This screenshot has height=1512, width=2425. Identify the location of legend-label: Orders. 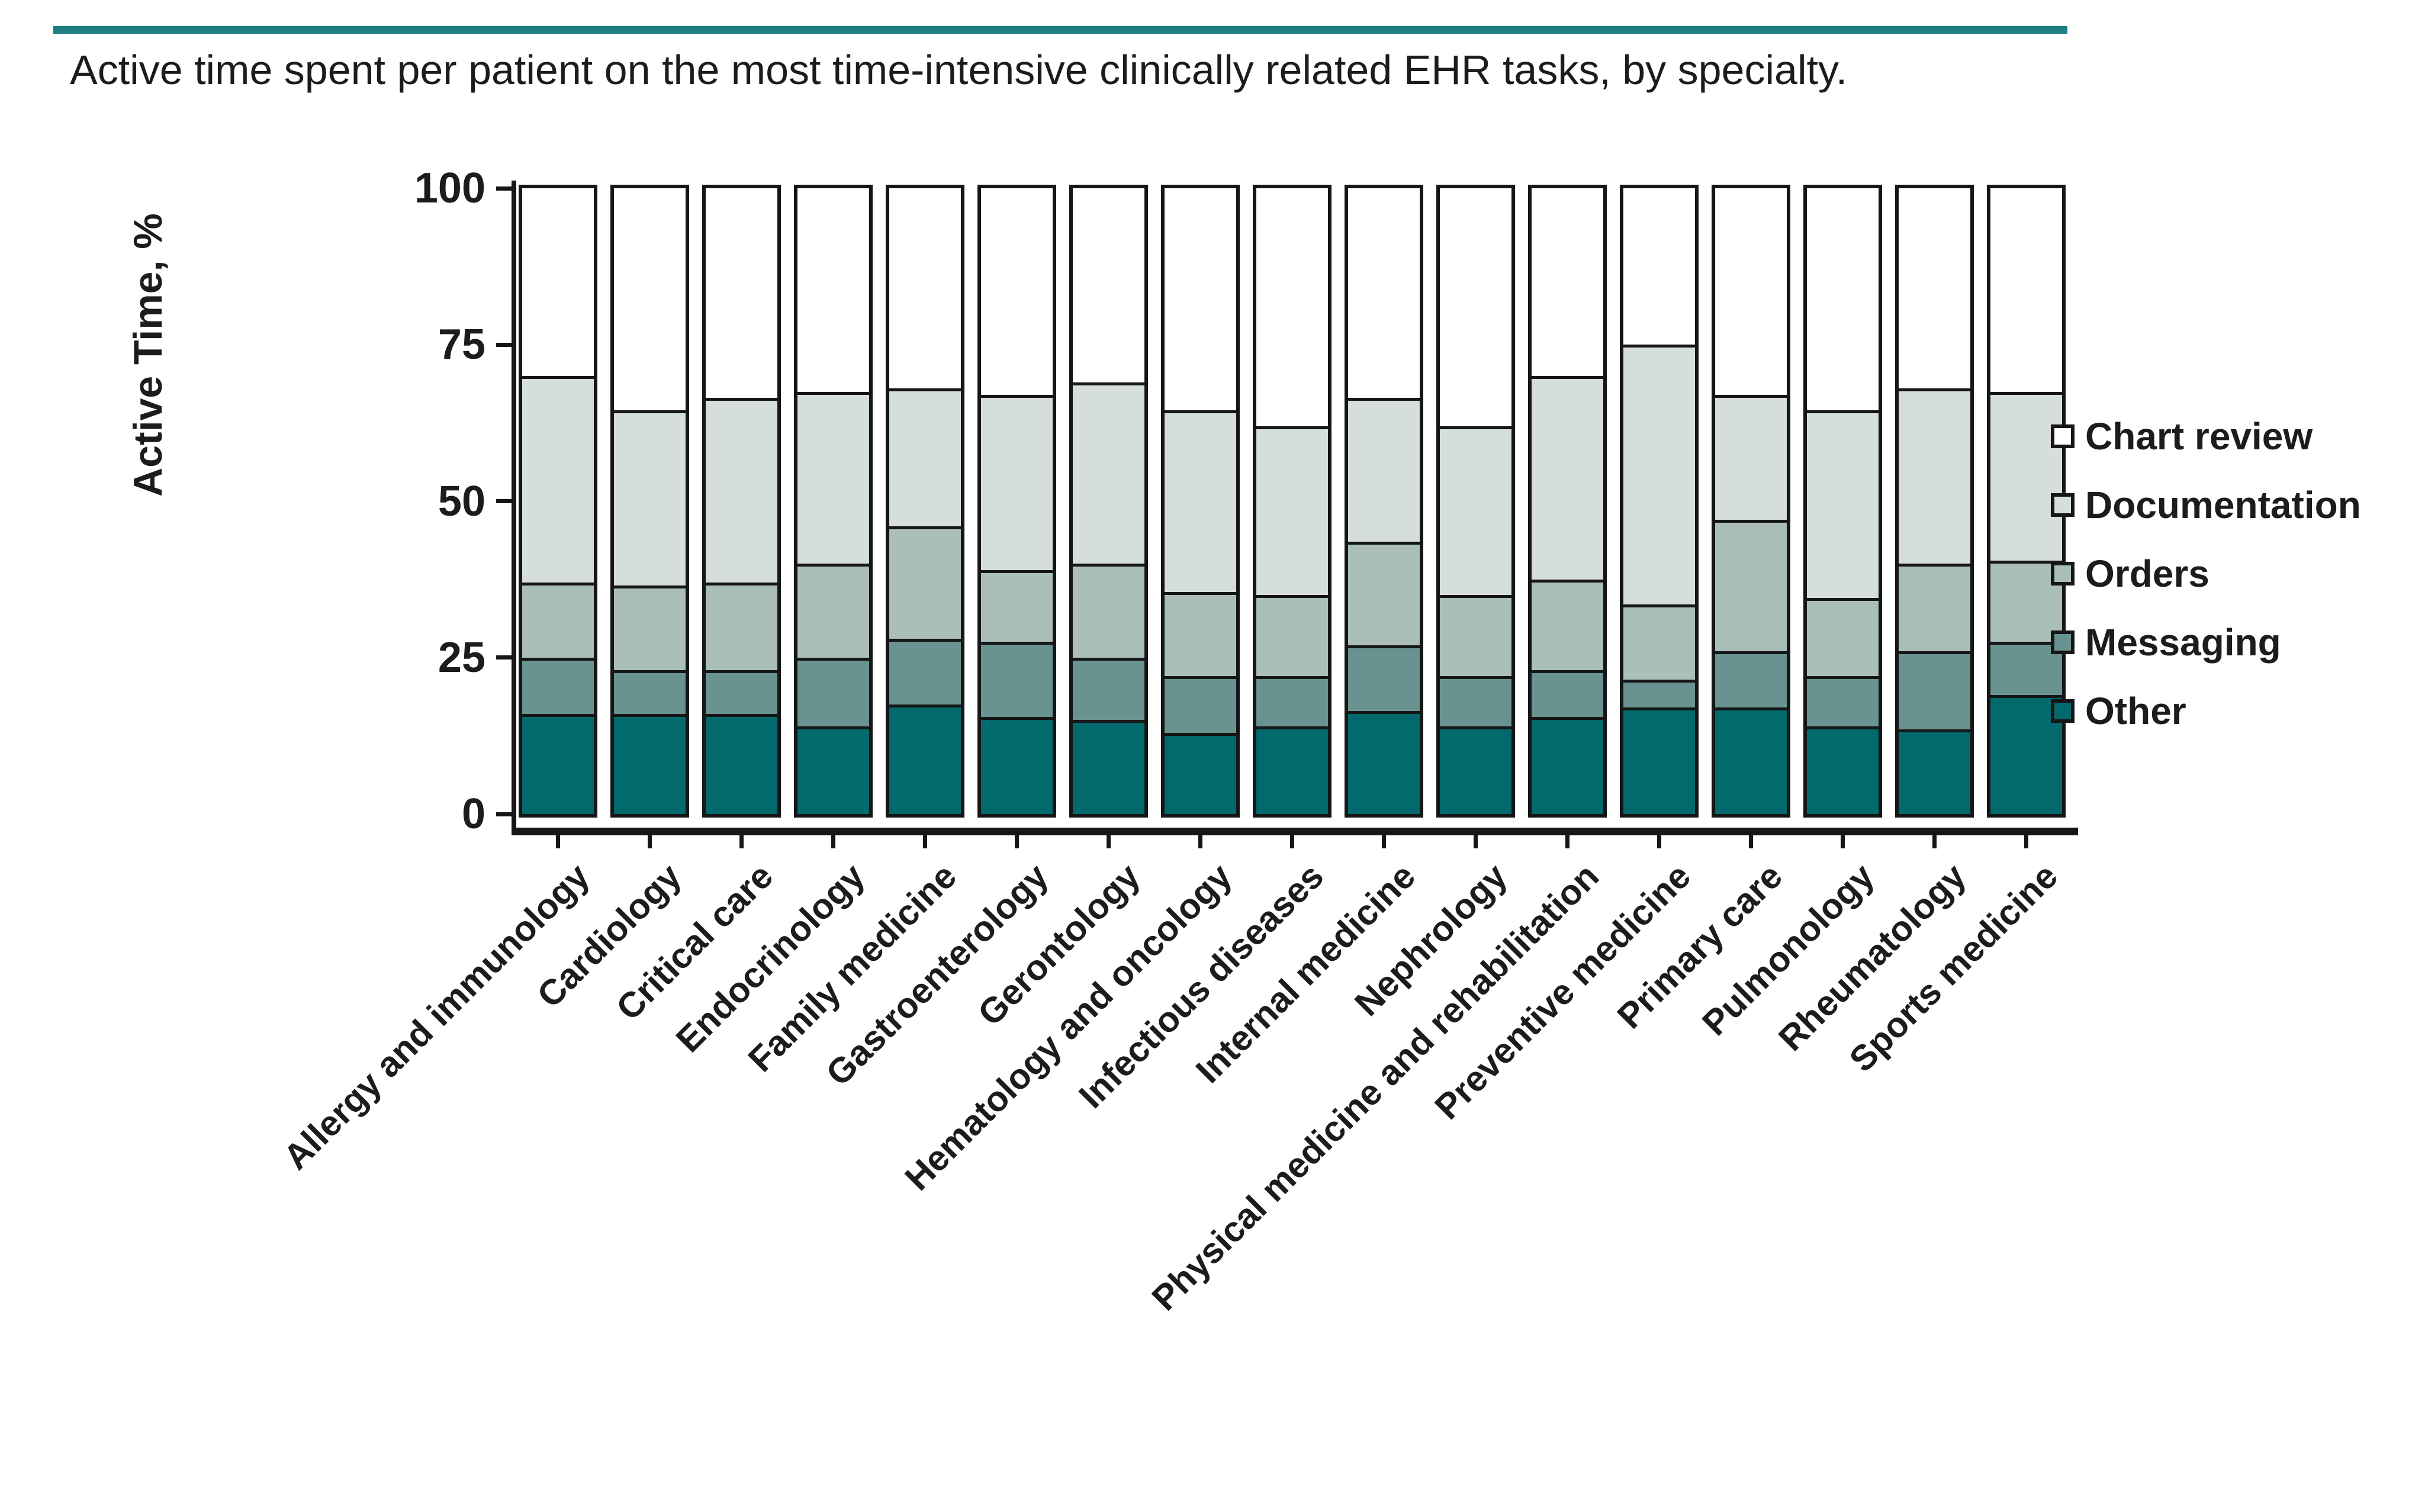
(2147, 573).